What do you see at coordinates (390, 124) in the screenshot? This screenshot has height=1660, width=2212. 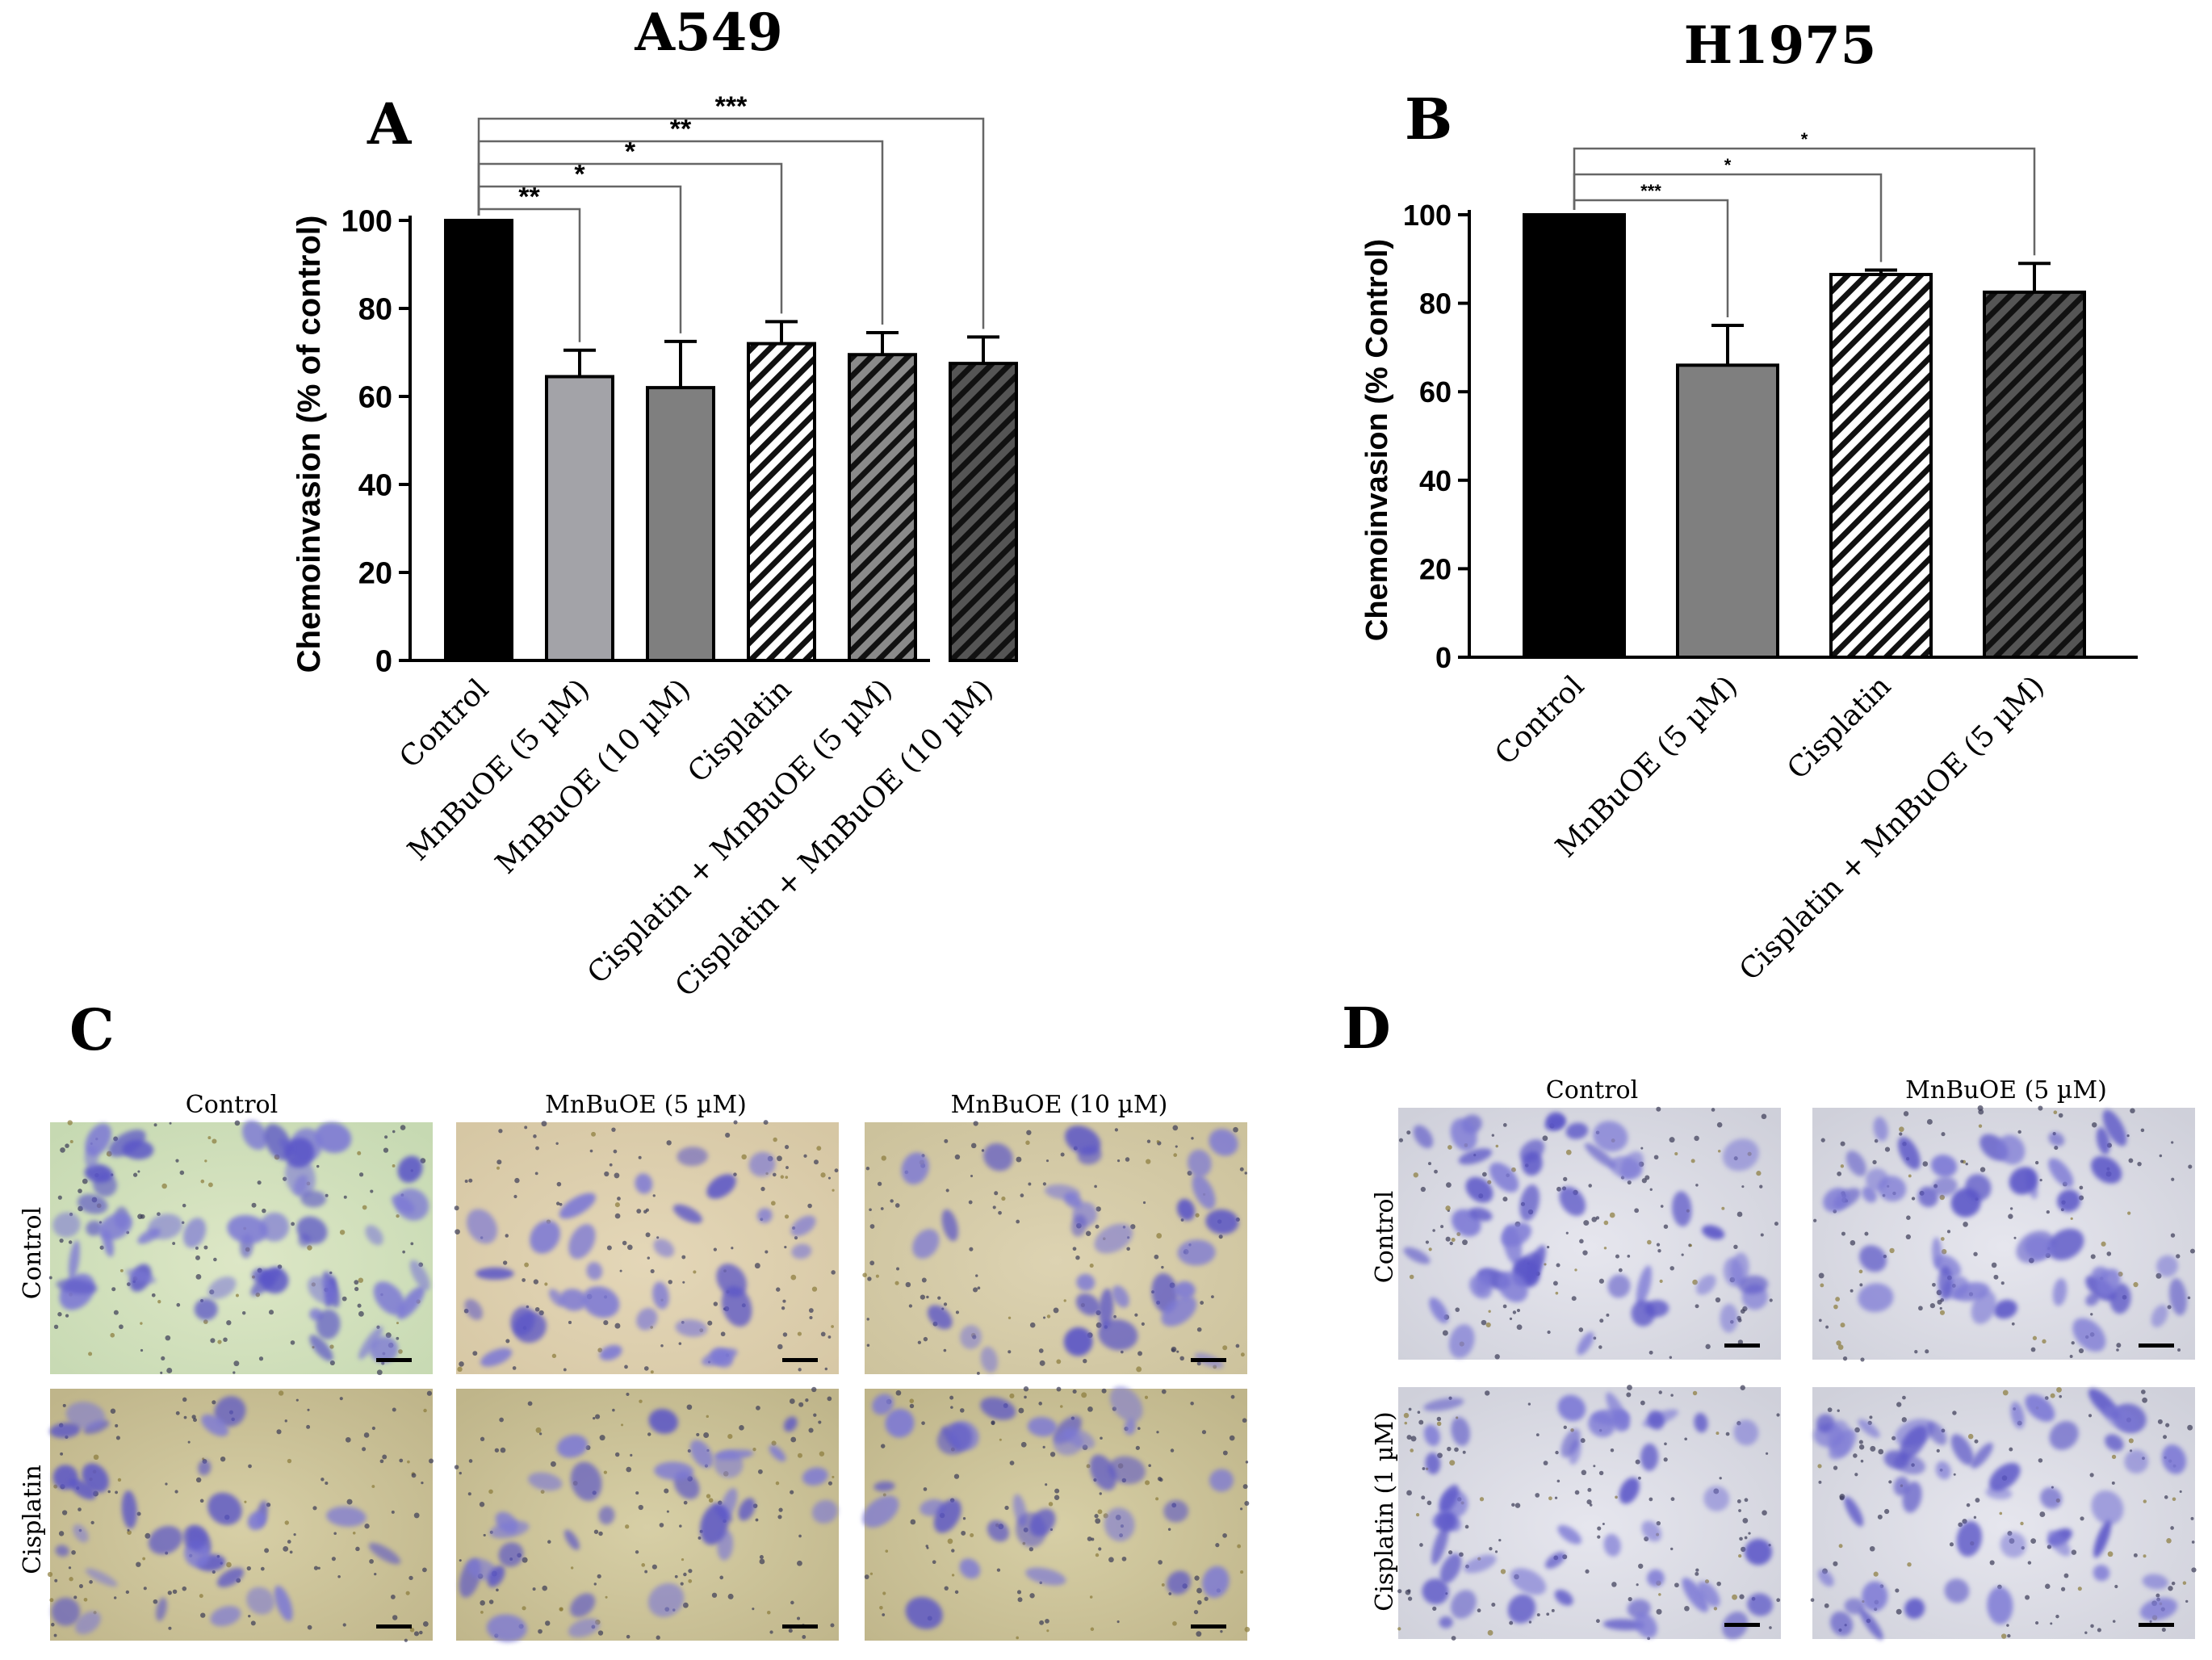 I see `panel-letter-a: A` at bounding box center [390, 124].